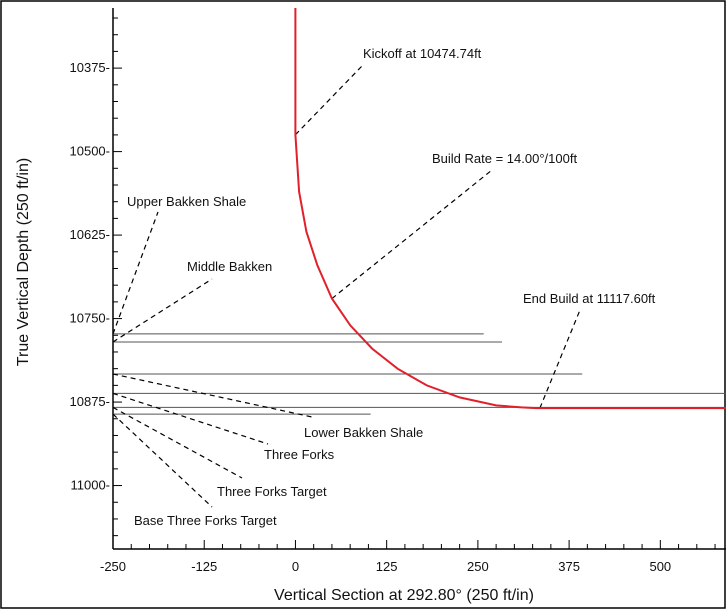 This screenshot has width=726, height=609. I want to click on y-tick-label: 10625-, so click(90, 234).